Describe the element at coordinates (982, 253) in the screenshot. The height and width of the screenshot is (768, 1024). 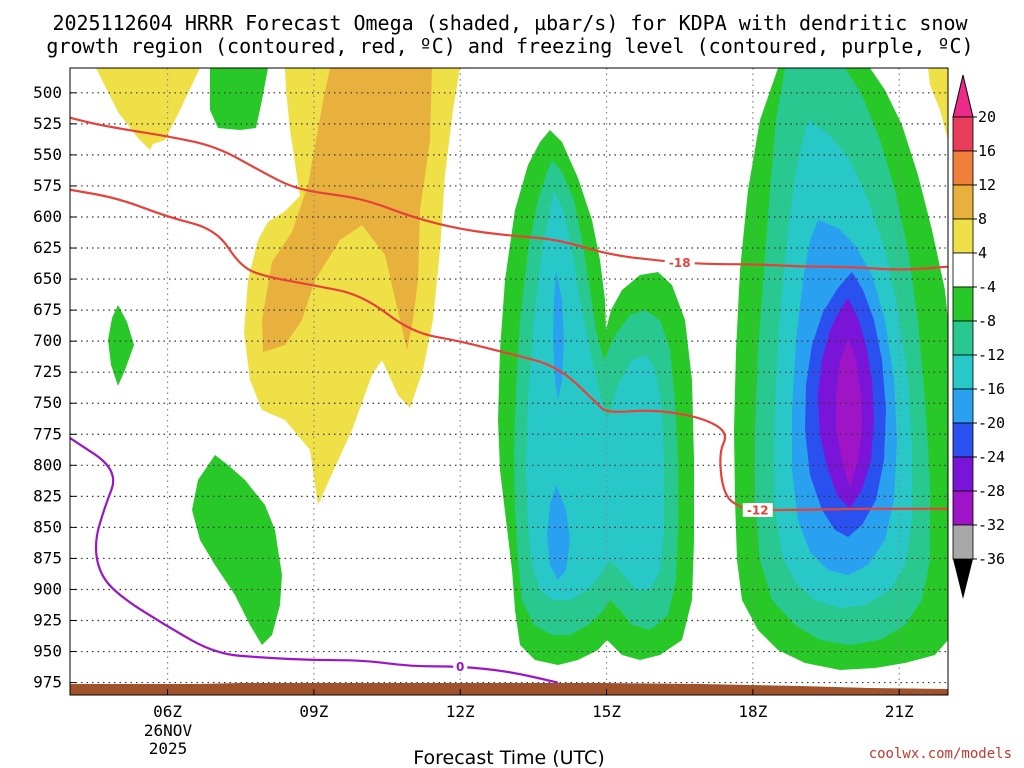
I see `colorbar-label: 4` at that location.